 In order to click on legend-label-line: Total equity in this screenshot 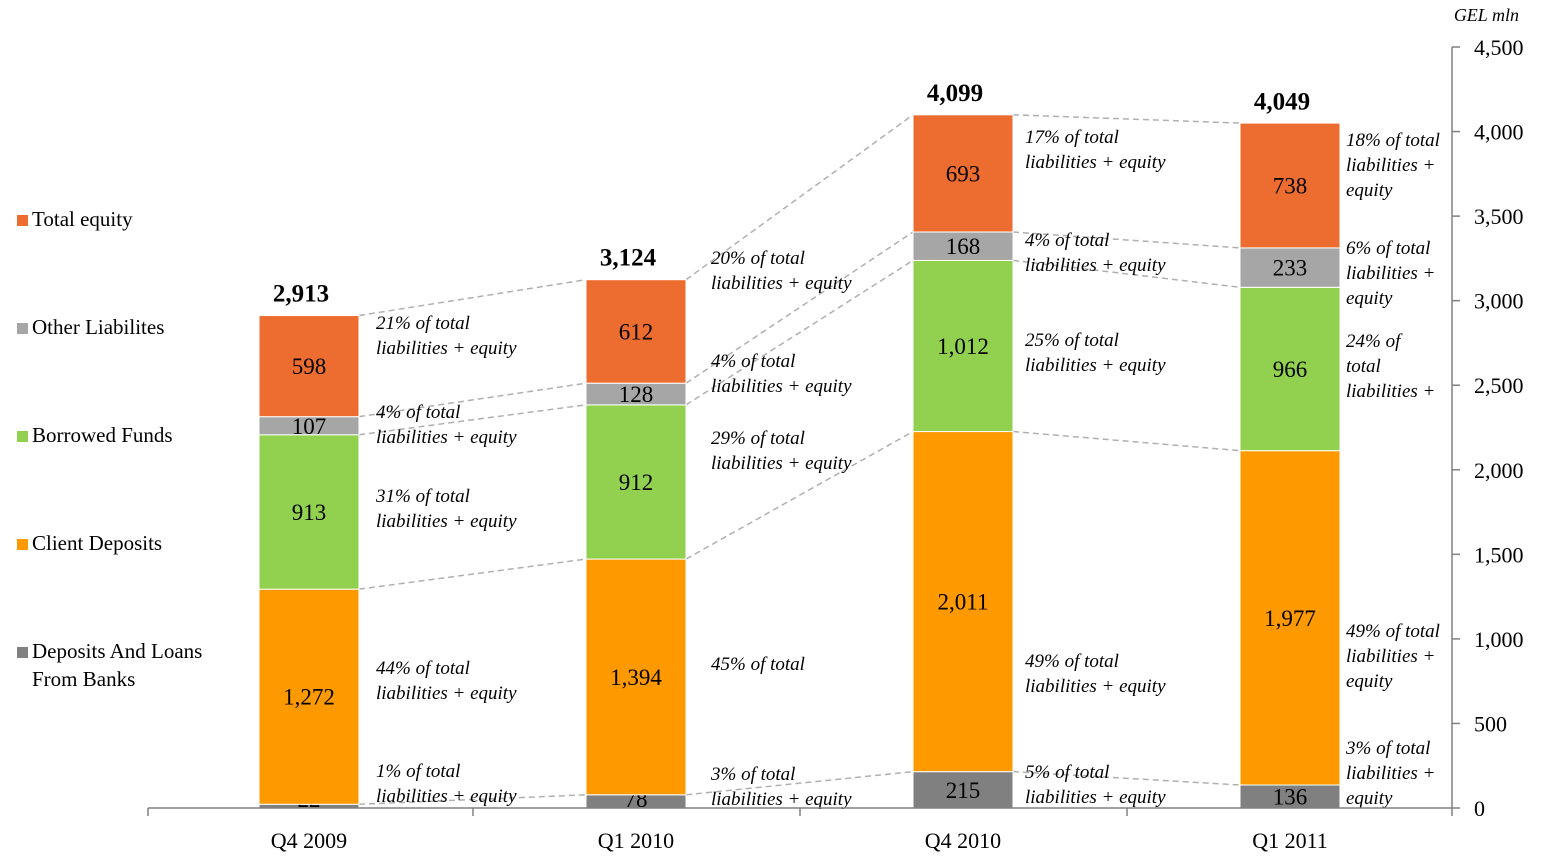, I will do `click(82, 219)`.